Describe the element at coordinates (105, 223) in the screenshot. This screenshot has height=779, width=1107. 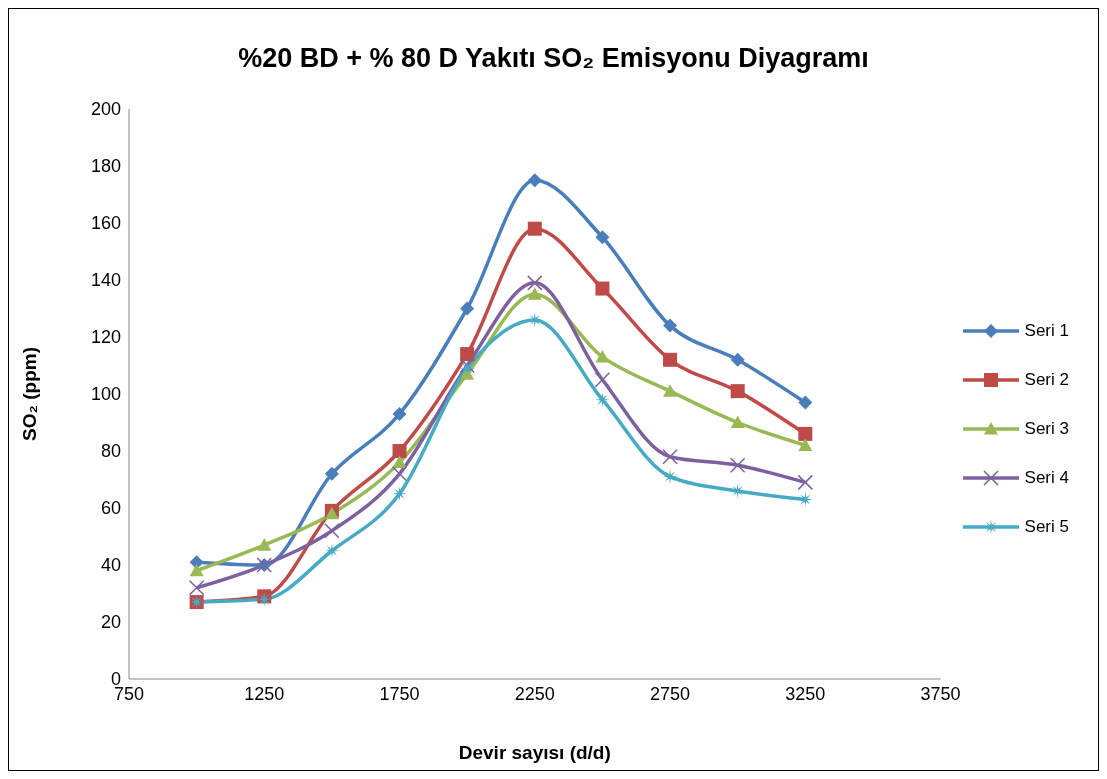
I see `y-tick-label: 160` at that location.